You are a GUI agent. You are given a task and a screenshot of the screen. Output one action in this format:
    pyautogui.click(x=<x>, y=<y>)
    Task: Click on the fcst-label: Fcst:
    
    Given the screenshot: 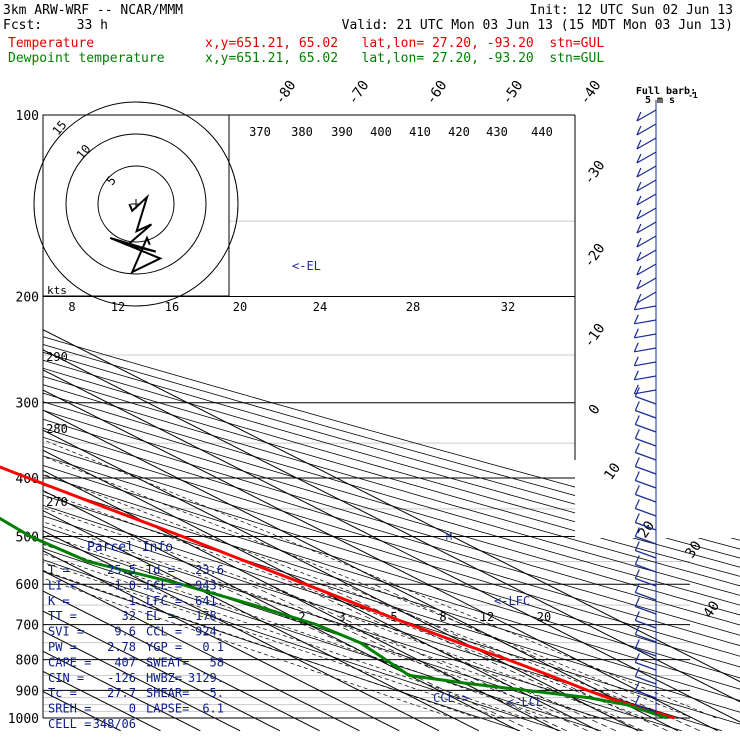 What is the action you would take?
    pyautogui.click(x=22, y=25)
    